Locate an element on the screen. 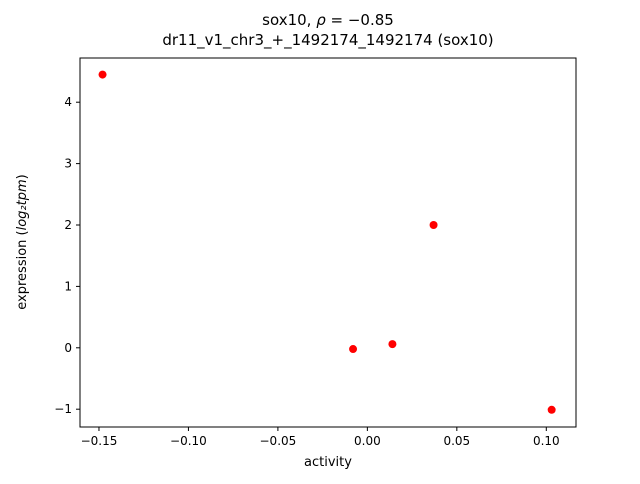  plot-title-line1: sox10, ρ = −0.85 is located at coordinates (328, 20).